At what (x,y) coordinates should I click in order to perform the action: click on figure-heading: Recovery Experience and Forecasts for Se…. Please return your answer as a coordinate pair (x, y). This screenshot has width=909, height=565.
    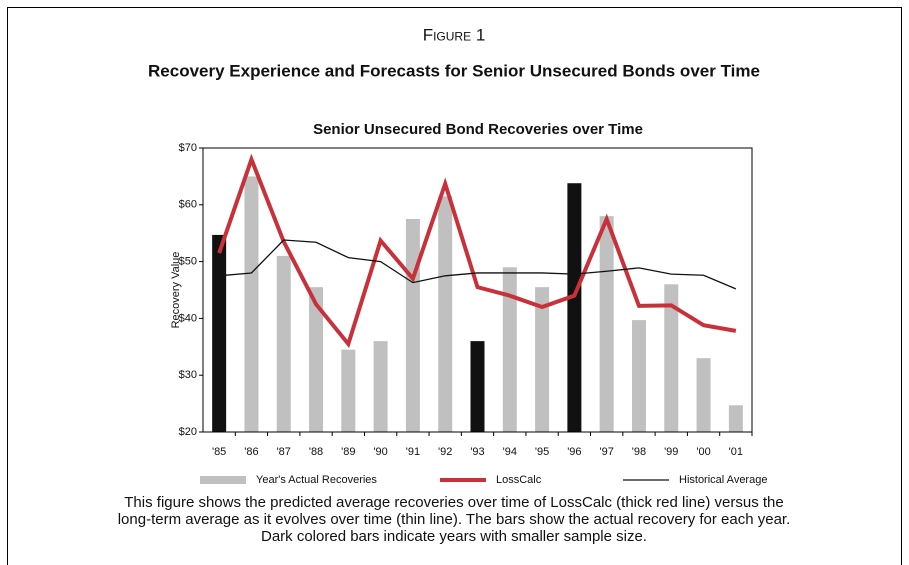
    Looking at the image, I should click on (454, 70).